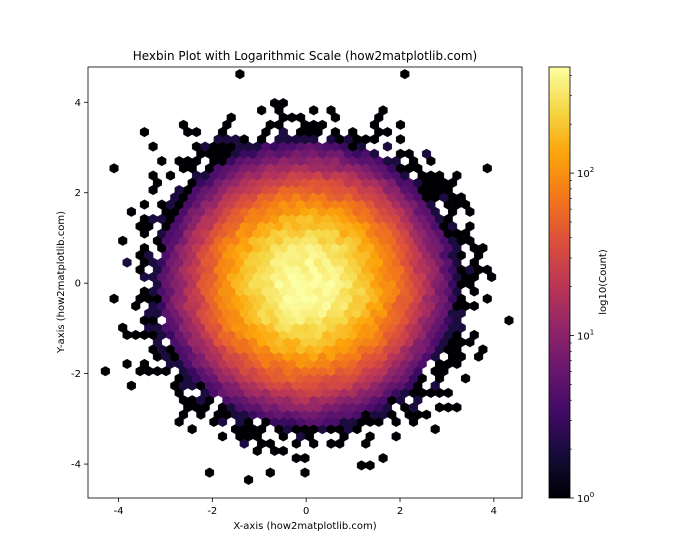  I want to click on y-axis-label: Y-axis (how2matplotlib.com), so click(61, 282).